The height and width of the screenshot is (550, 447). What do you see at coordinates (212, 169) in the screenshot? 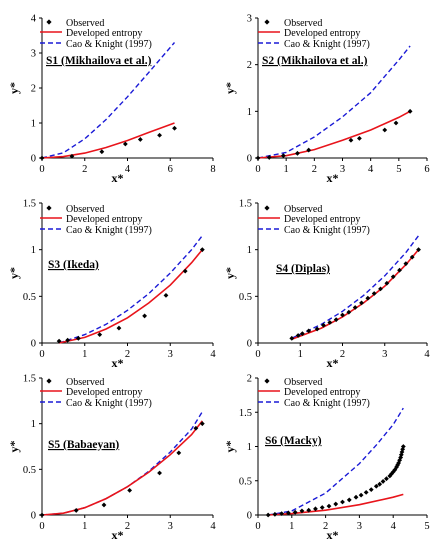
I see `x-tick-label: 8` at bounding box center [212, 169].